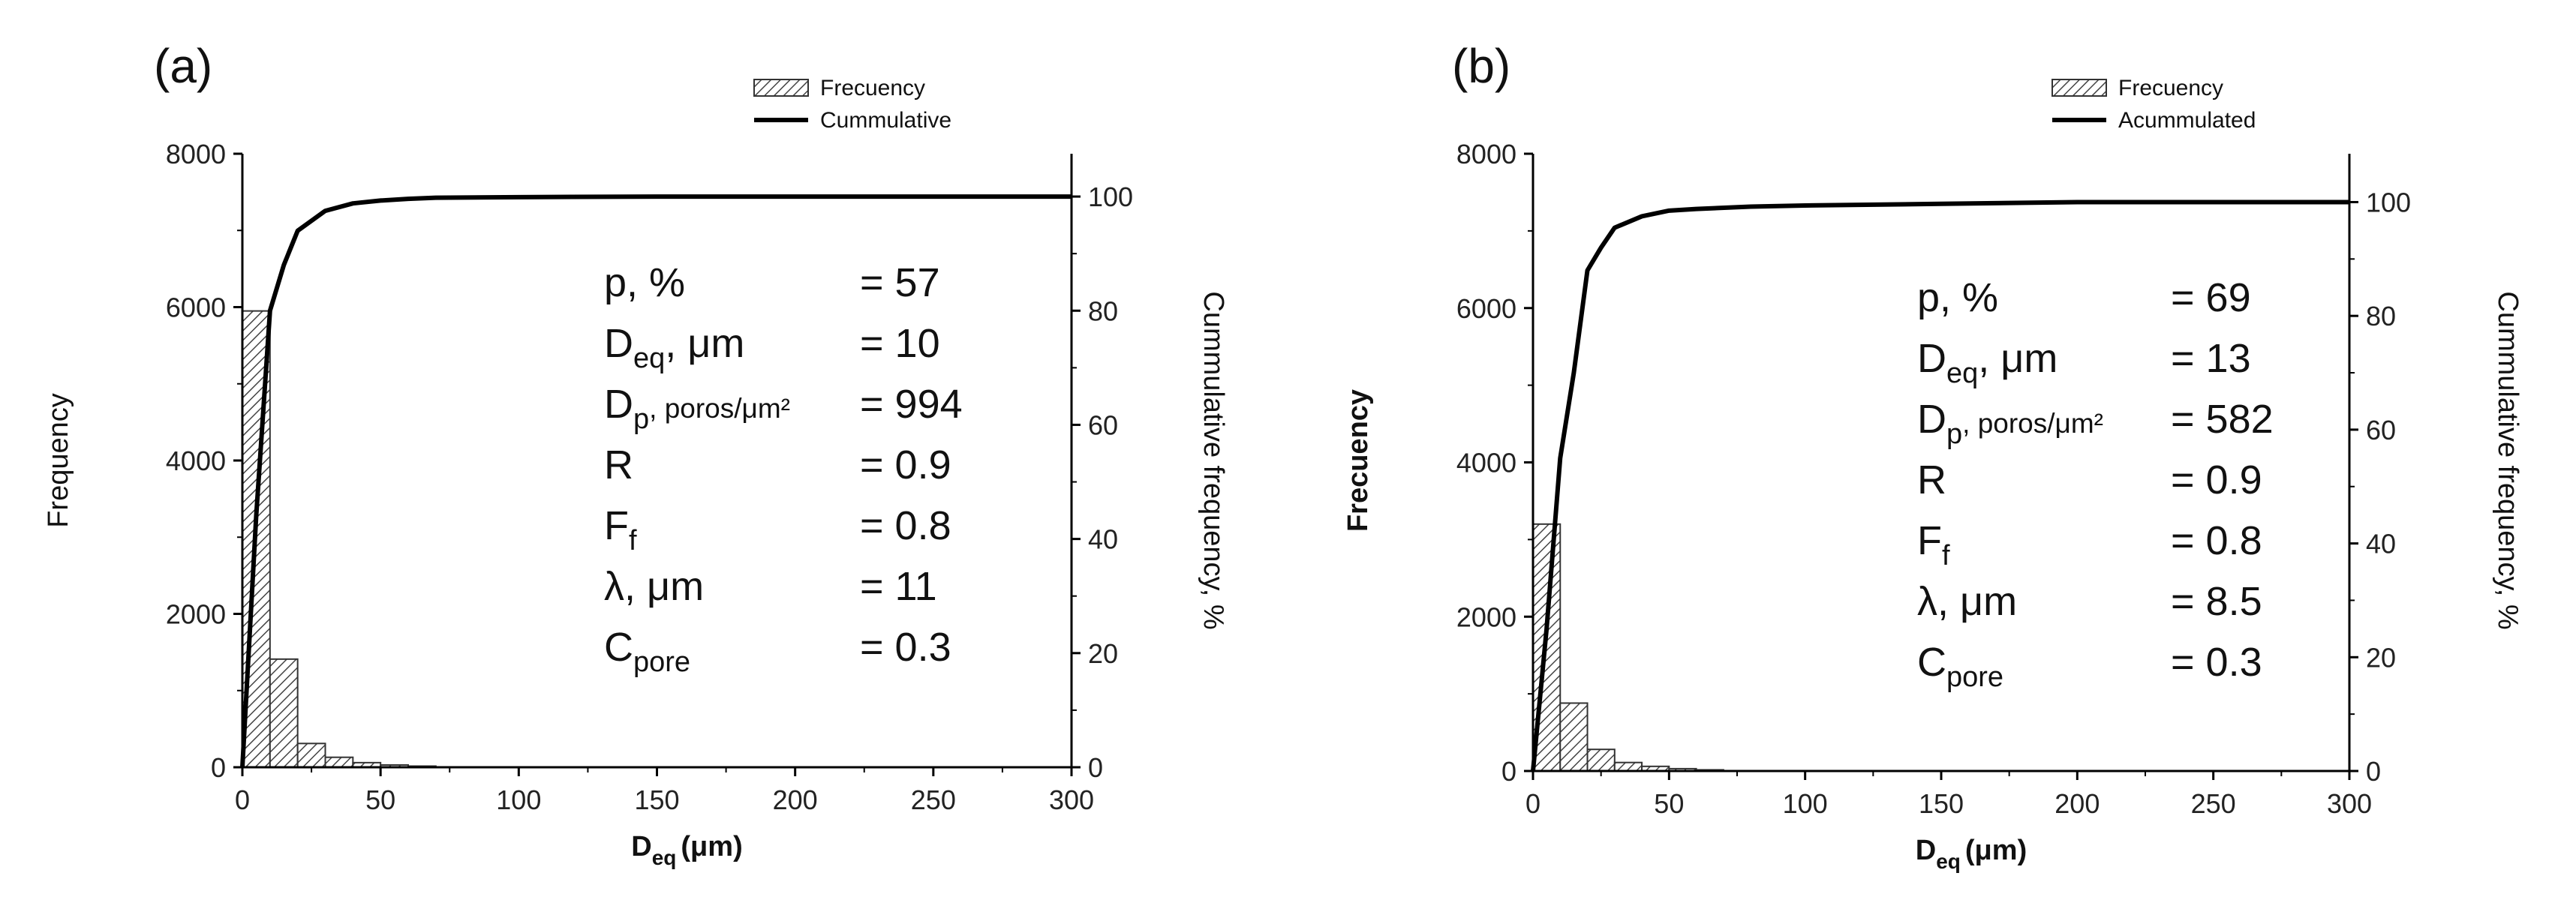 This screenshot has width=2576, height=915. What do you see at coordinates (1481, 66) in the screenshot?
I see `panel-label: (b)` at bounding box center [1481, 66].